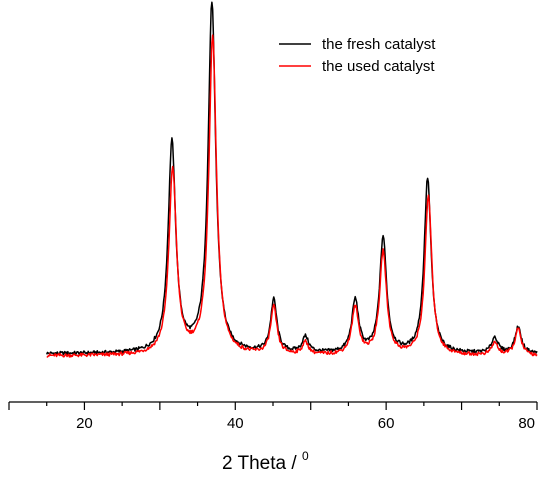 The height and width of the screenshot is (479, 550). I want to click on x-axis-ticks: 20 40 60 80, so click(273, 417).